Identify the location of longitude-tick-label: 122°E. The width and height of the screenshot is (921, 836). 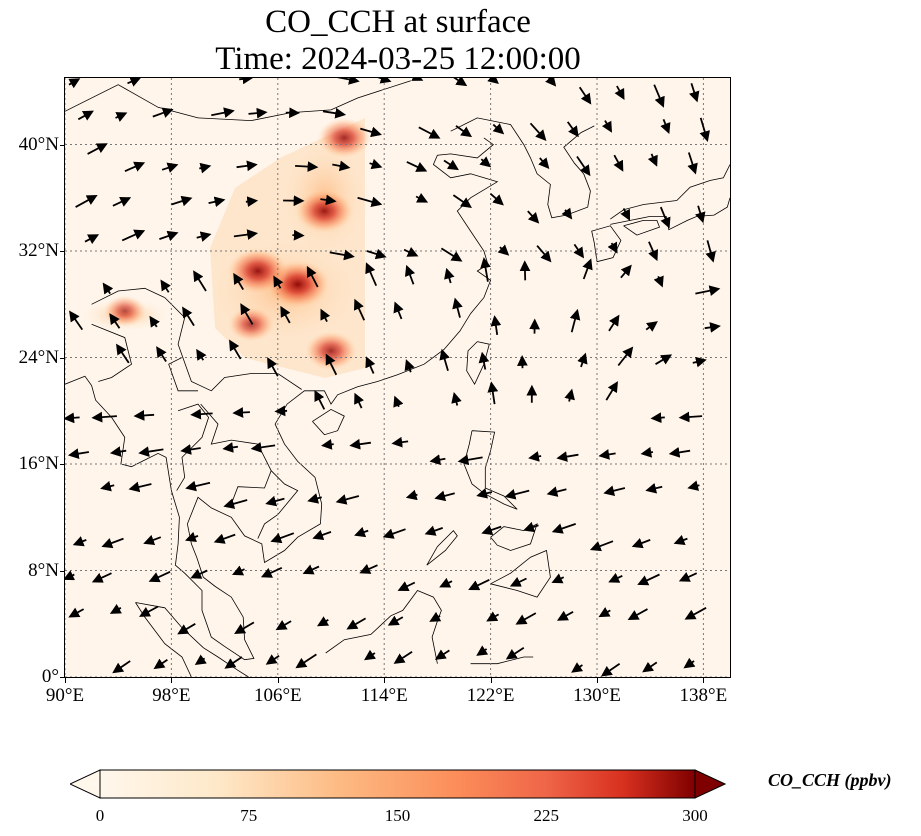
(490, 695).